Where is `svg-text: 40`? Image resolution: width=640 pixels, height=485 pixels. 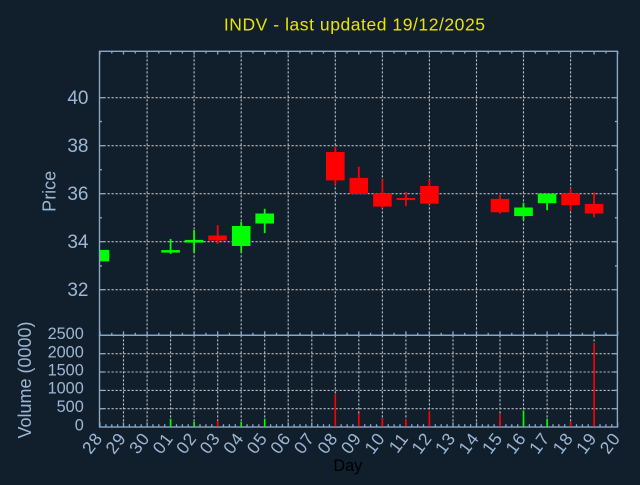 svg-text: 40 is located at coordinates (77, 98).